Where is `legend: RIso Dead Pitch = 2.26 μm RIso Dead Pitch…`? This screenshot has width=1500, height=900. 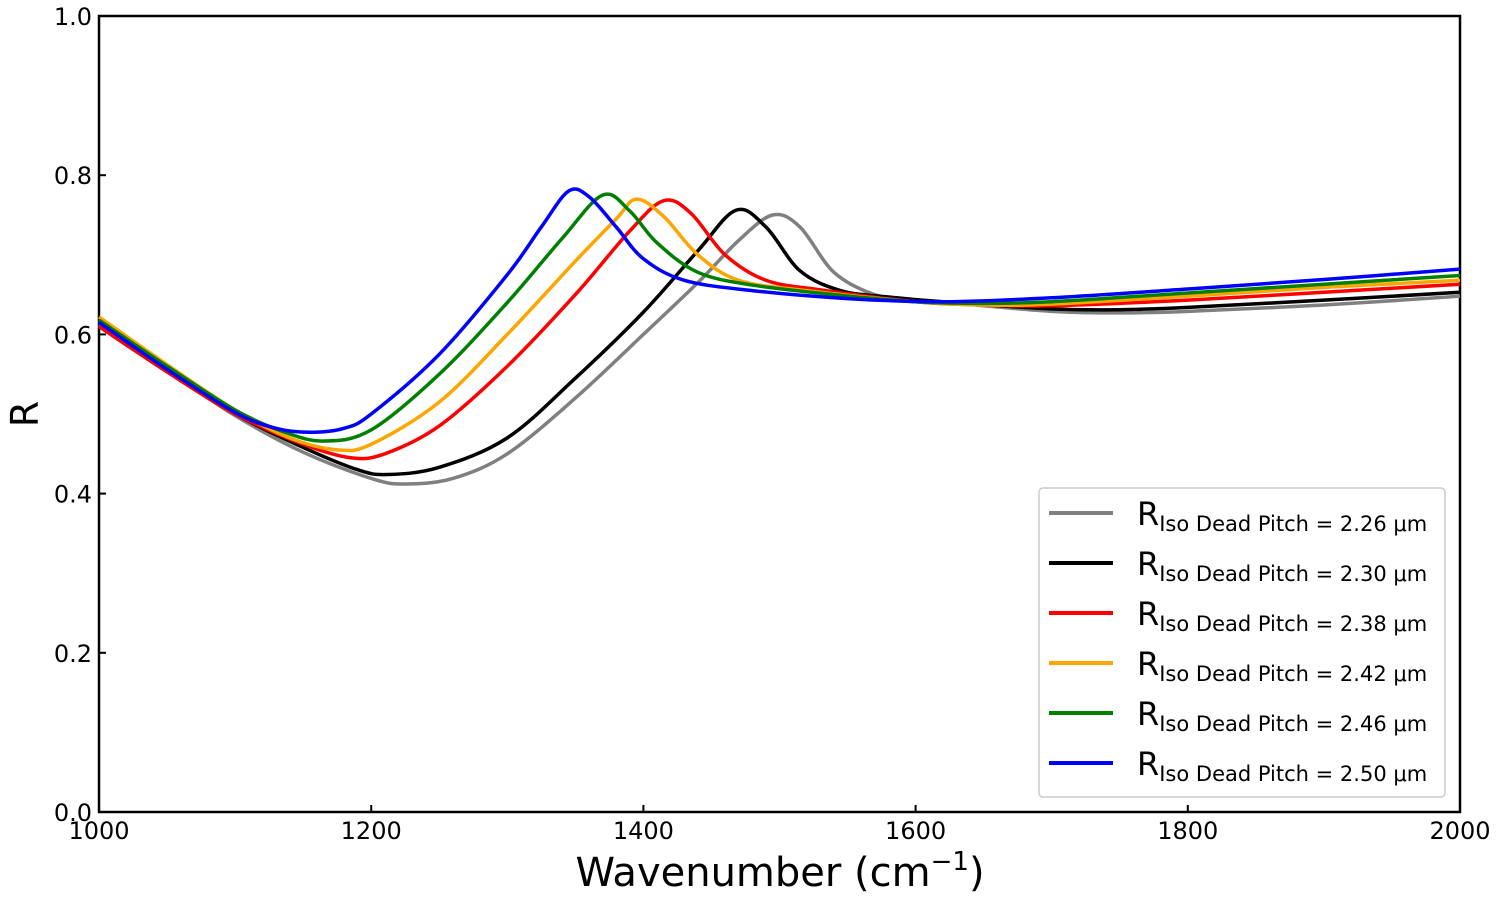 legend: RIso Dead Pitch = 2.26 μm RIso Dead Pitch… is located at coordinates (1242, 642).